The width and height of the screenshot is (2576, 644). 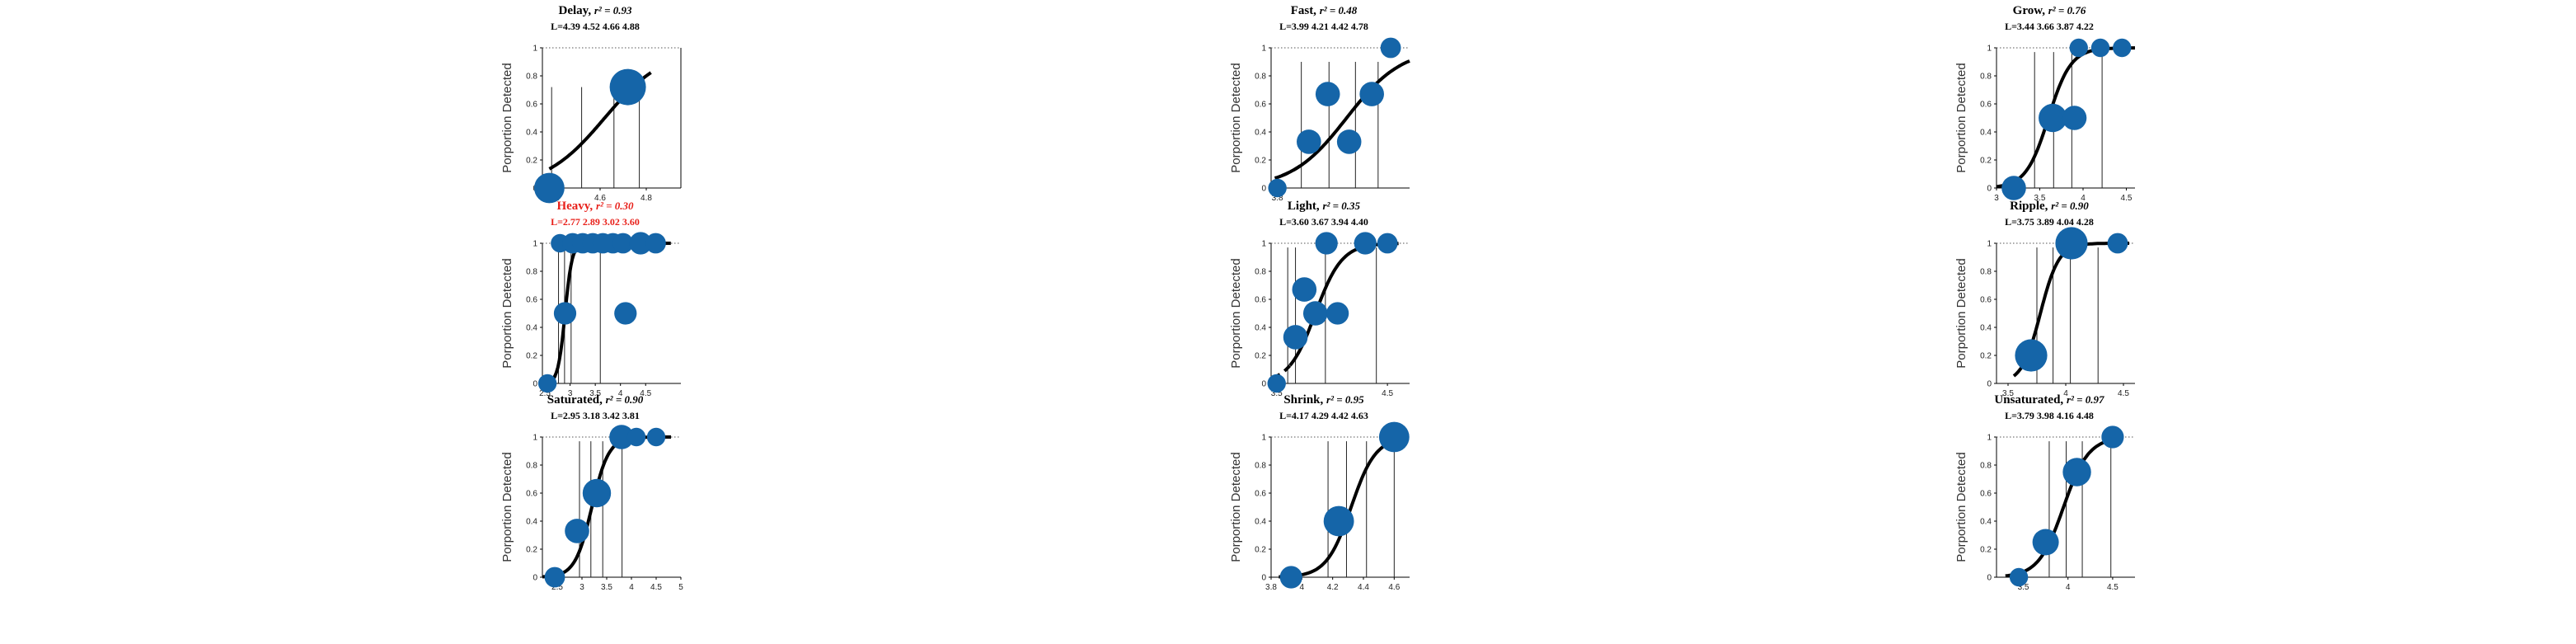 I want to click on chart-title-name: Saturated,, so click(x=576, y=400).